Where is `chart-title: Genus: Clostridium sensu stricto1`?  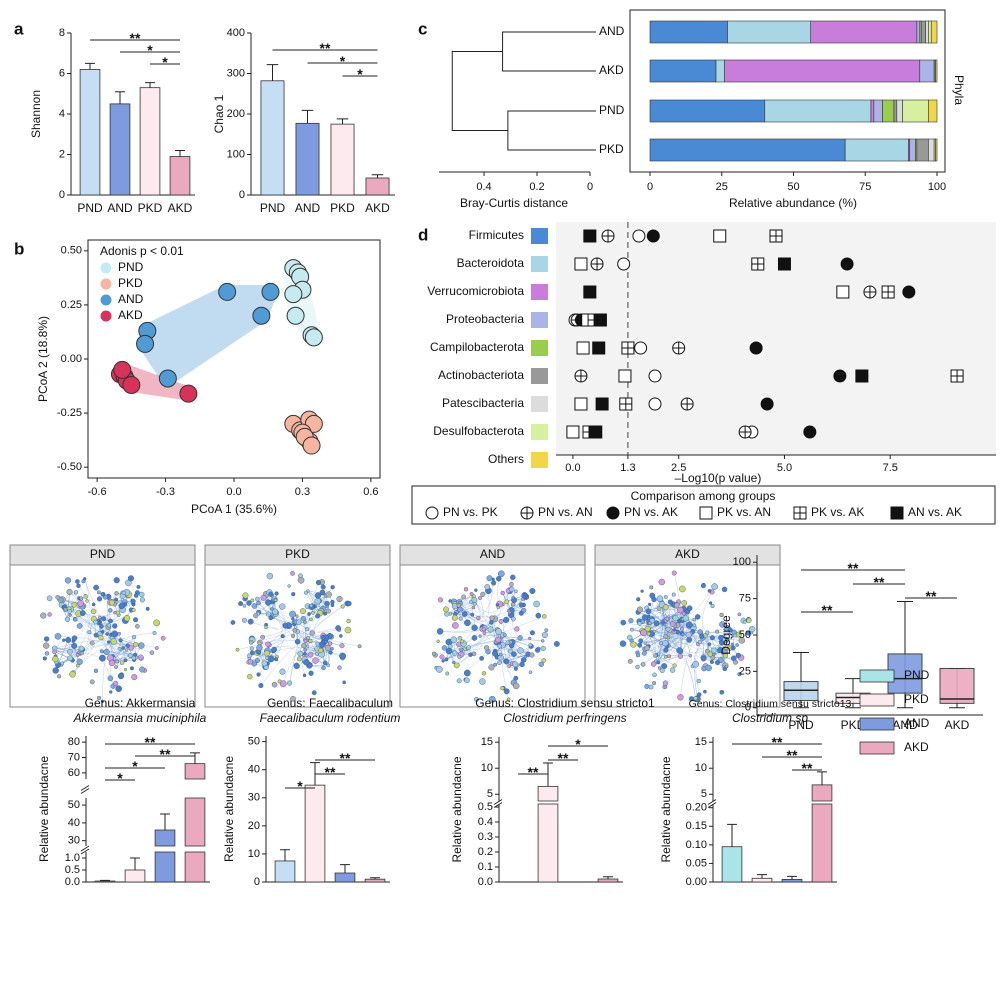
chart-title: Genus: Clostridium sensu stricto1 is located at coordinates (565, 703).